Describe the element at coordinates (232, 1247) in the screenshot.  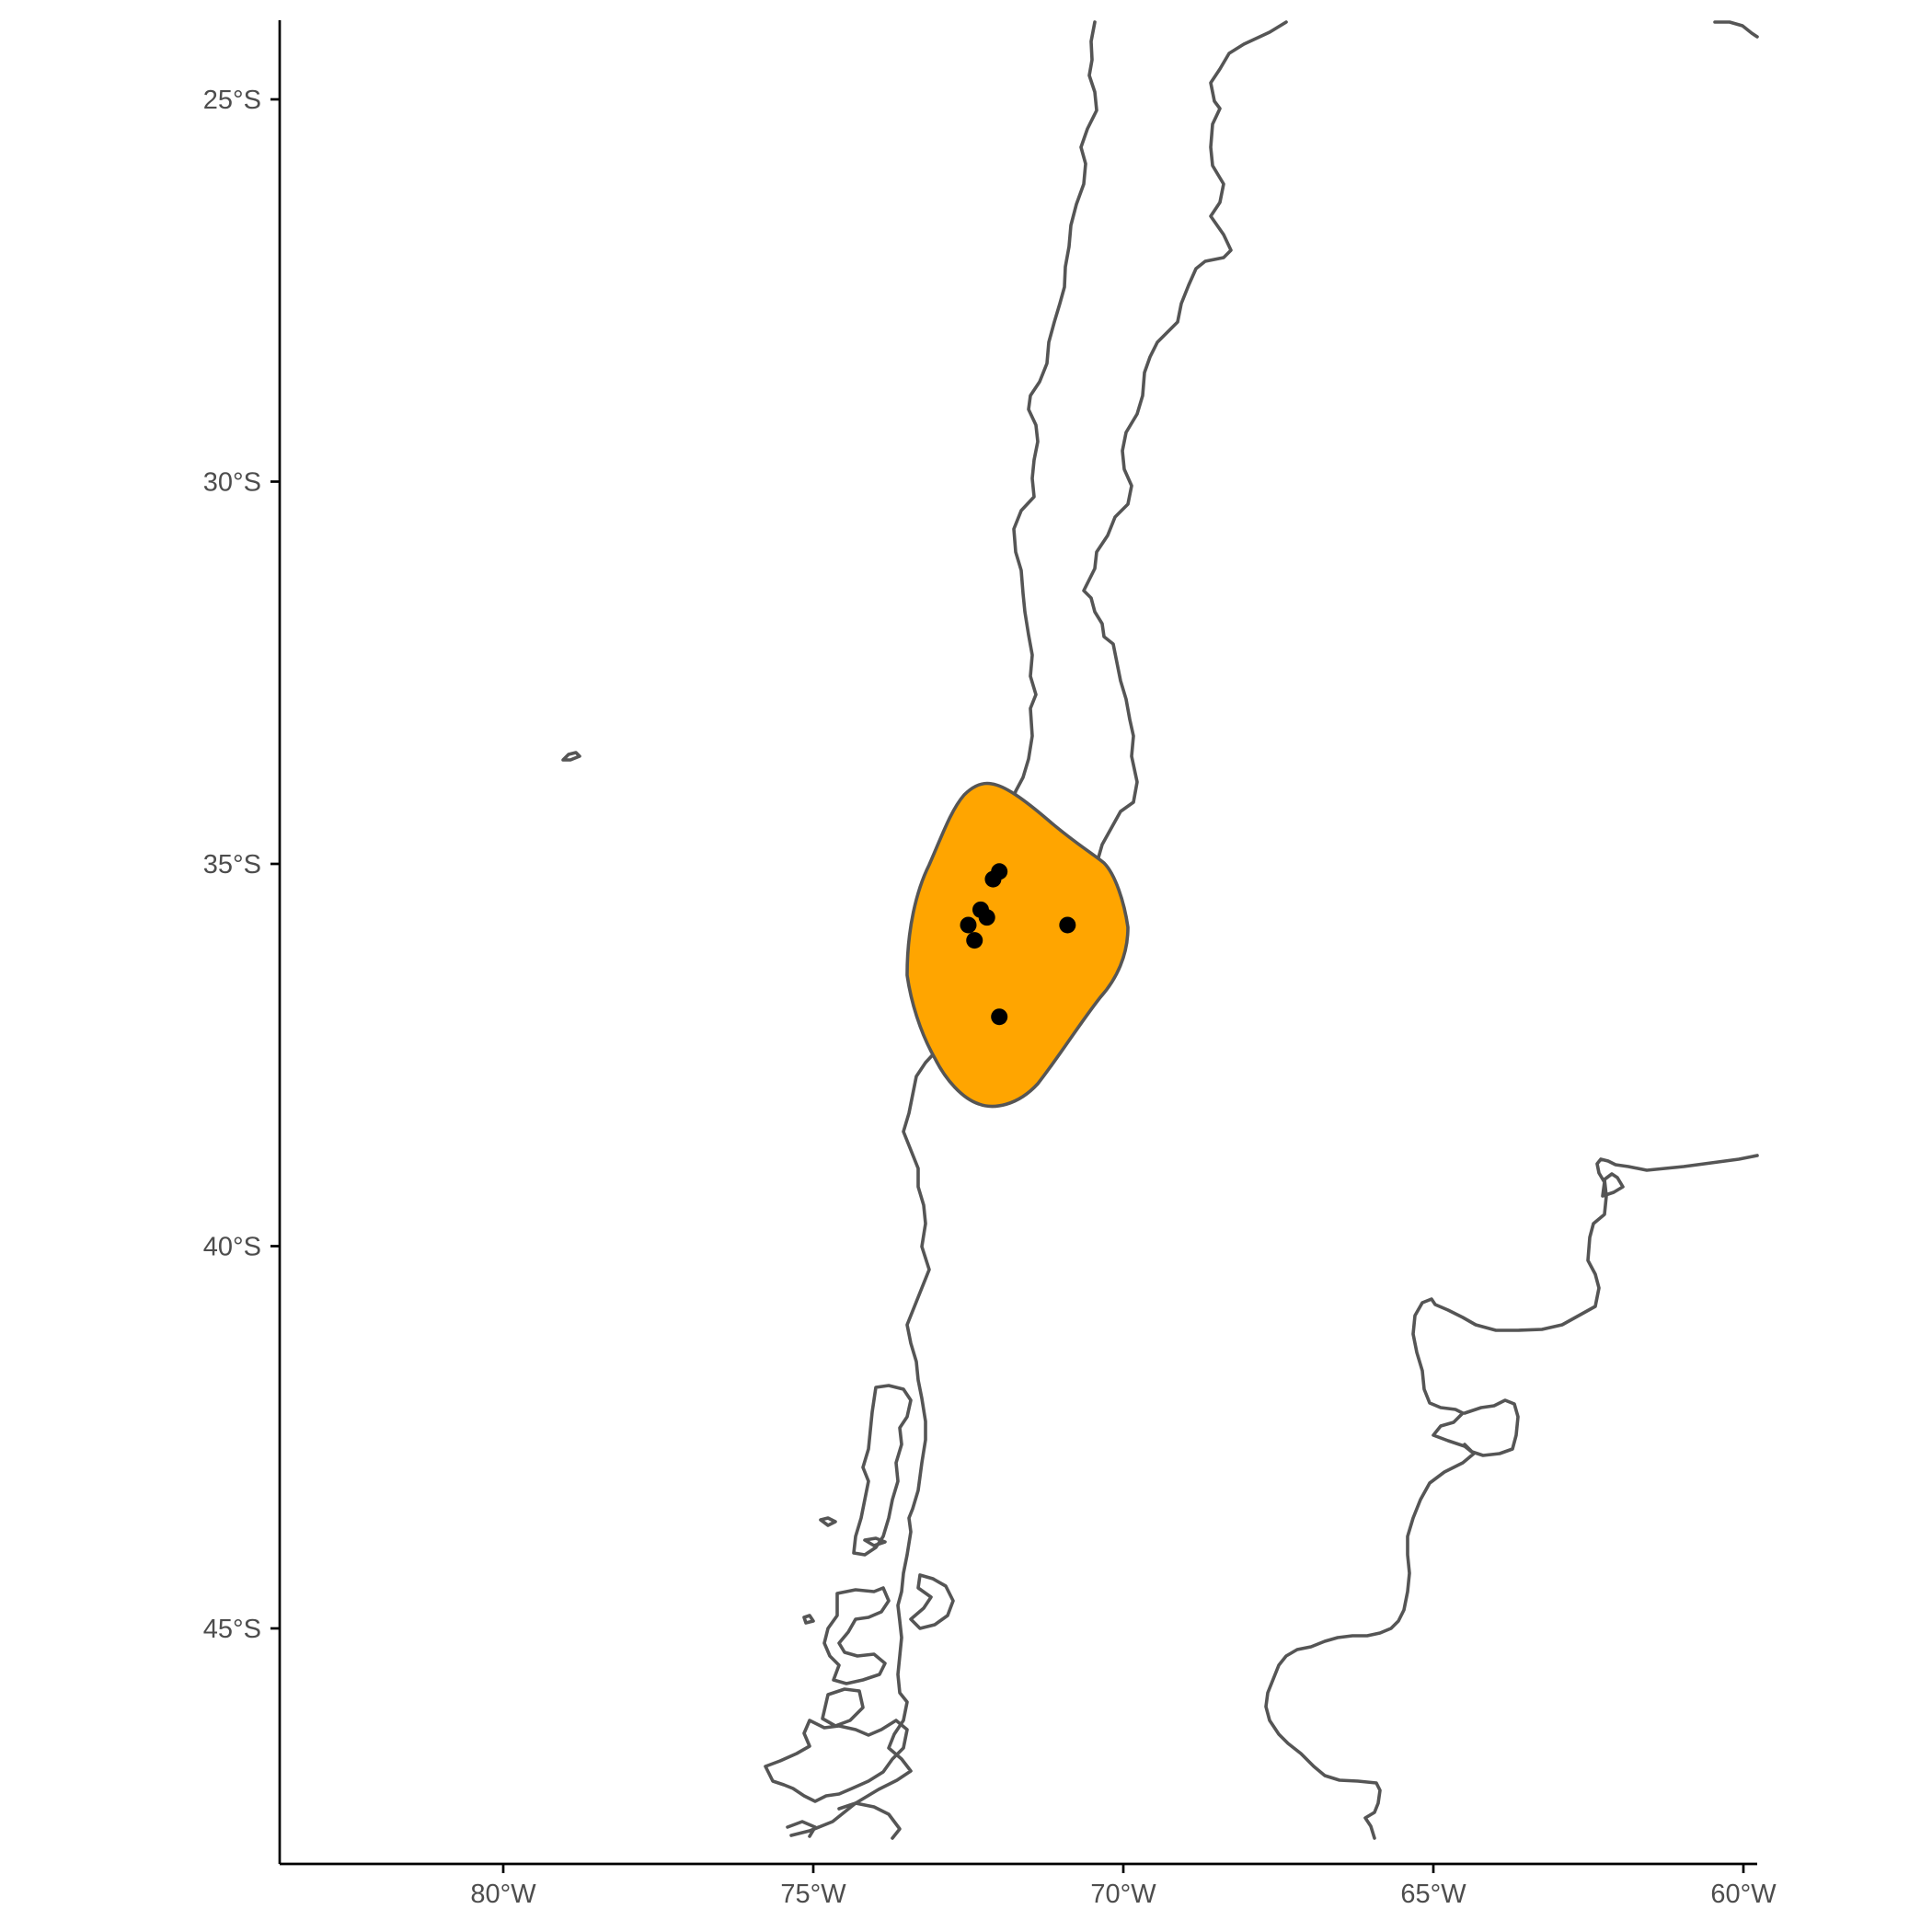
I see `y-tick-label: 40°S` at that location.